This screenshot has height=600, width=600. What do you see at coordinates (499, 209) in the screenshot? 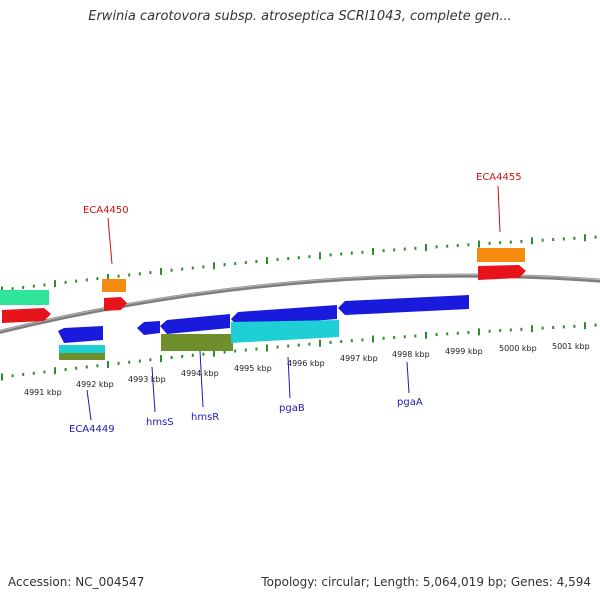
I see `leader-eca4455` at bounding box center [499, 209].